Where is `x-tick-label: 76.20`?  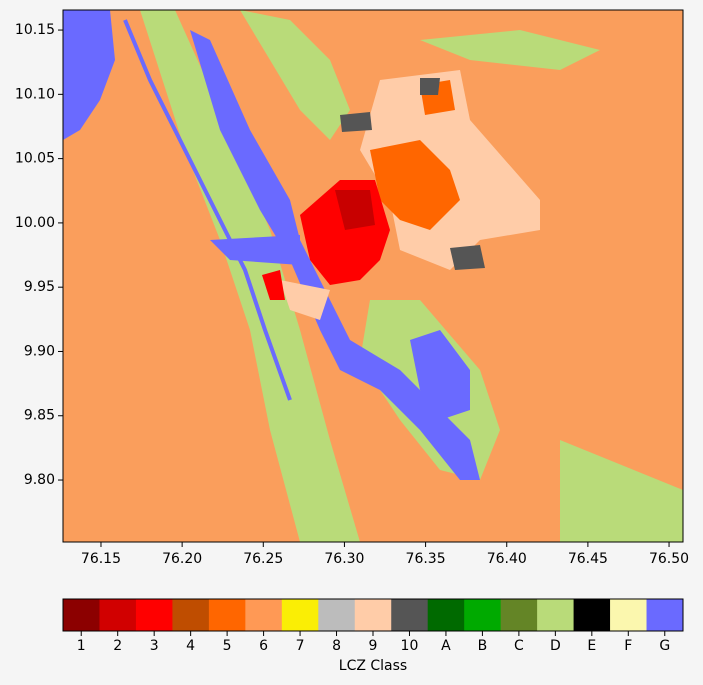
x-tick-label: 76.20 is located at coordinates (182, 559).